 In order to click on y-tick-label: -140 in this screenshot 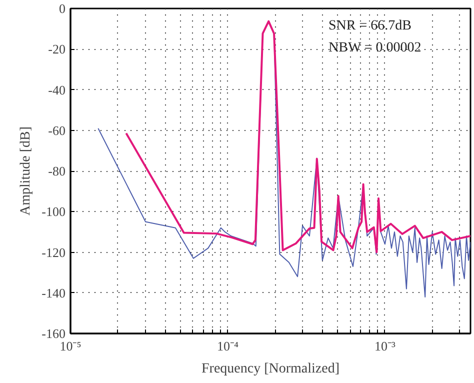, I will do `click(54, 292)`.